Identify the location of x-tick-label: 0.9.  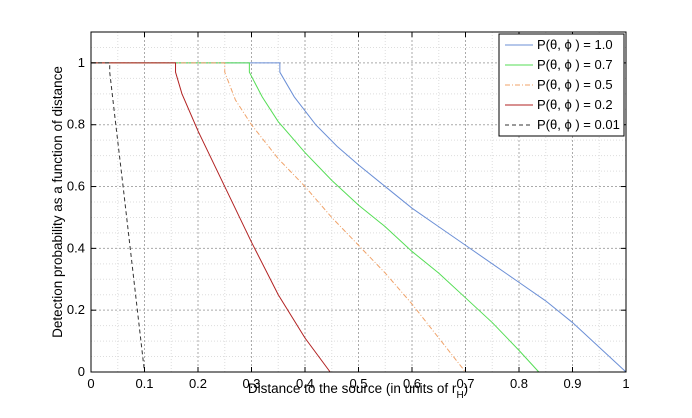
(572, 383).